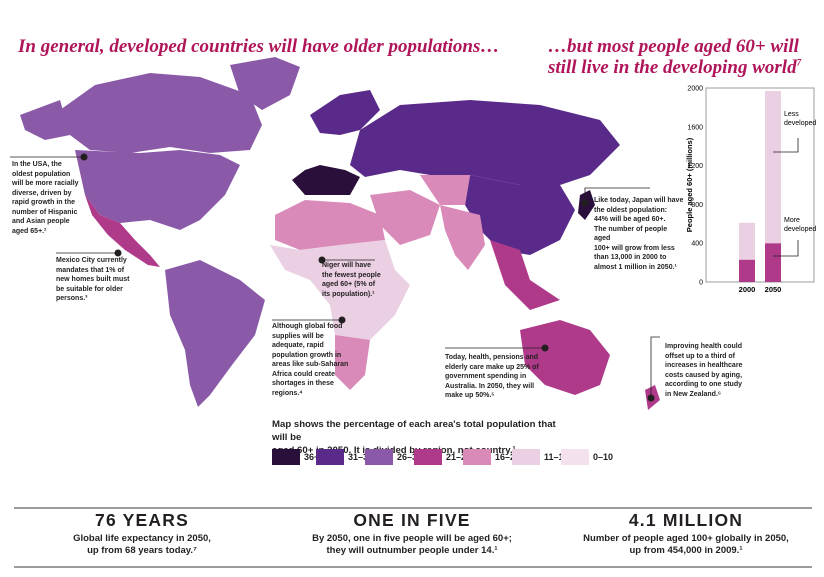 The width and height of the screenshot is (824, 577). I want to click on label-less-developed-1: Less, so click(791, 114).